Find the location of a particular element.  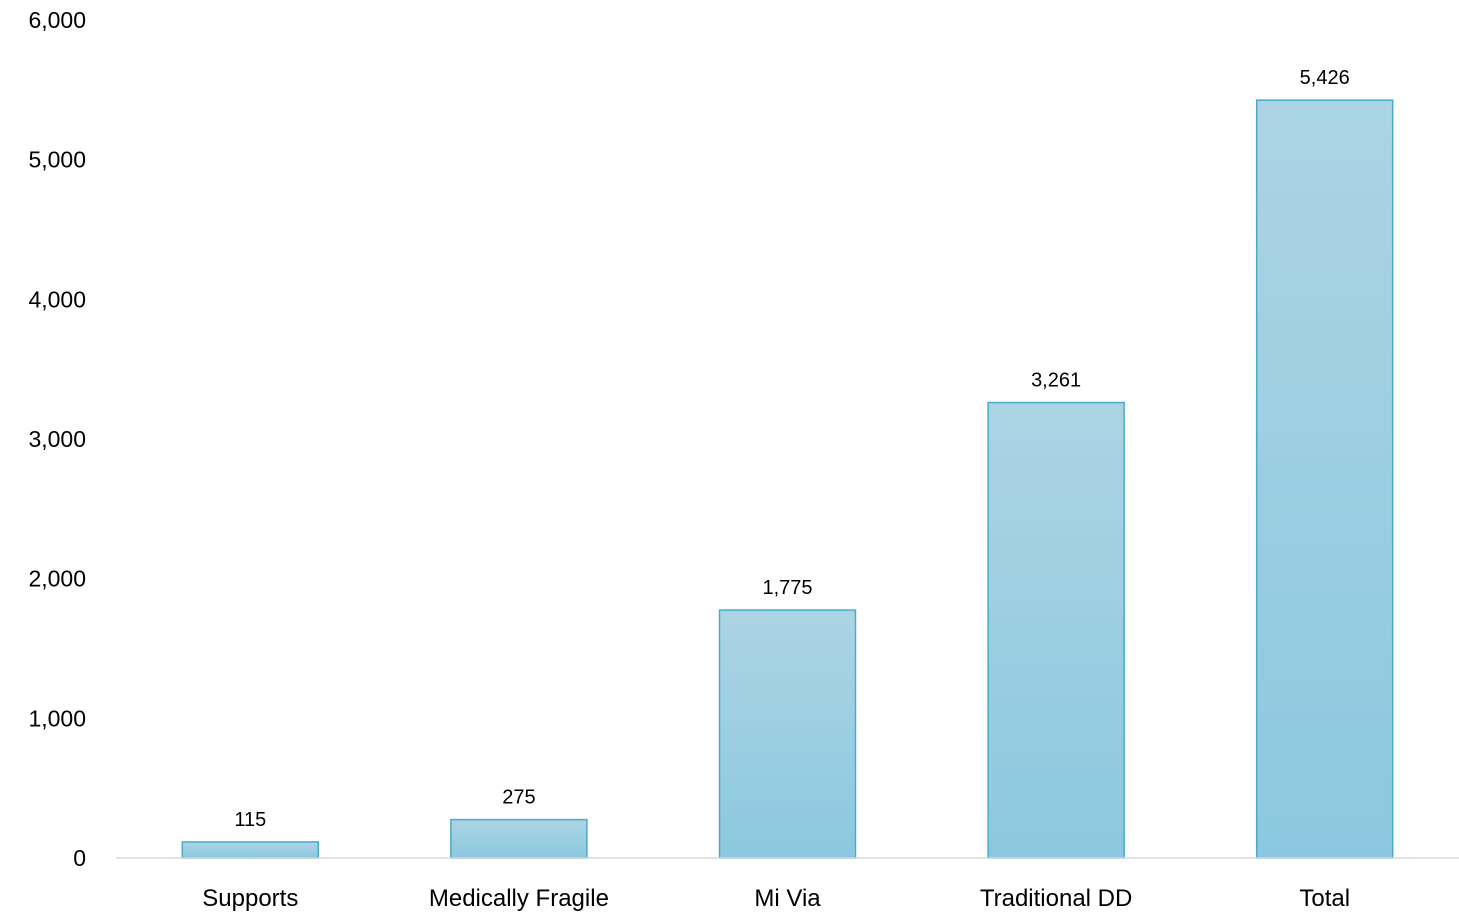

y-axis-tick-labels: 0 1,000 2,000 3,000 4,000 5,000 6,000 is located at coordinates (57, 439).